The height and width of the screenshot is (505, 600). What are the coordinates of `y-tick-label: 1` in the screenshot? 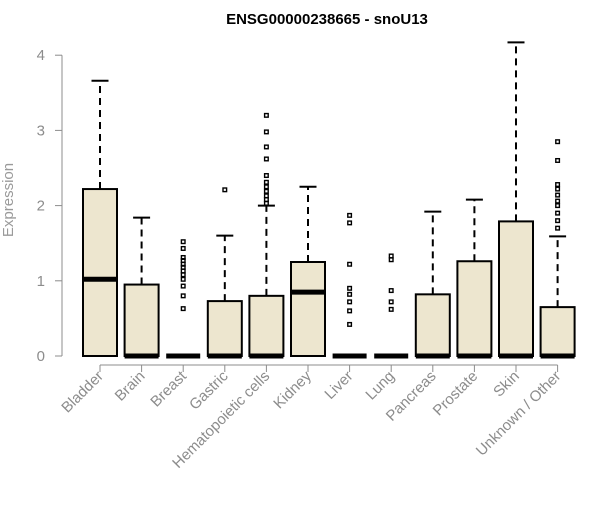 It's located at (41, 281).